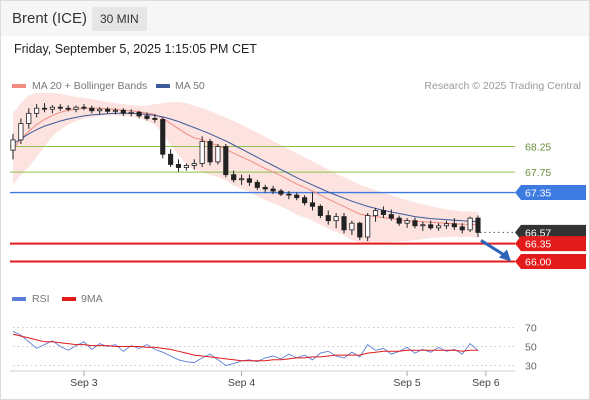  What do you see at coordinates (538, 148) in the screenshot?
I see `level-label-0: 68.25` at bounding box center [538, 148].